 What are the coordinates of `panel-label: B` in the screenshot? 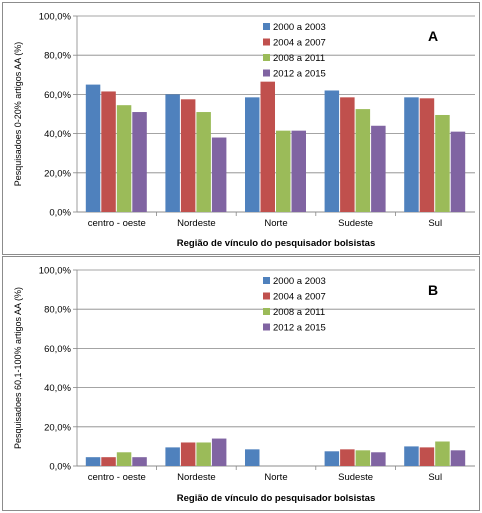 It's located at (433, 290).